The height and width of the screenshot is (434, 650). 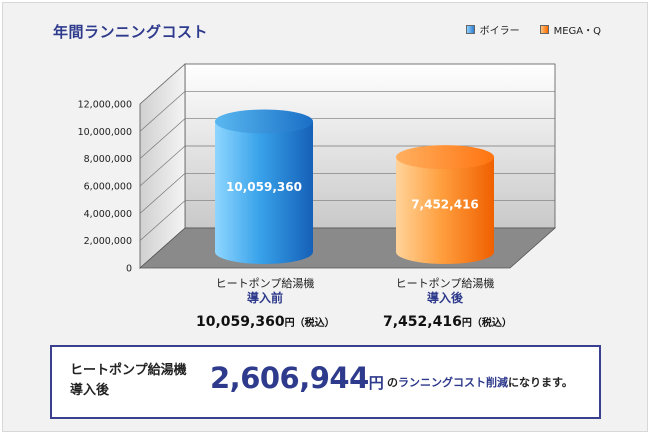 I want to click on category-label-before: ヒートポンプ給湯機, so click(x=265, y=283).